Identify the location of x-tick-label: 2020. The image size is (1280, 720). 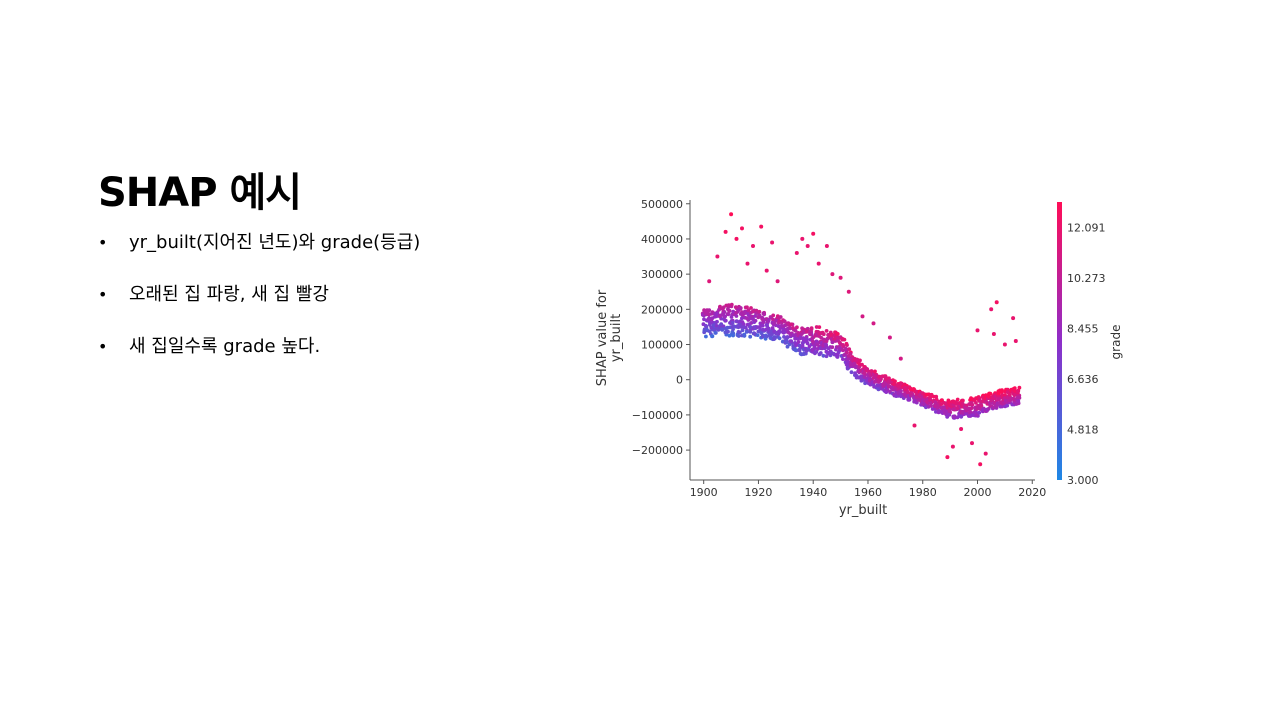
(1032, 492).